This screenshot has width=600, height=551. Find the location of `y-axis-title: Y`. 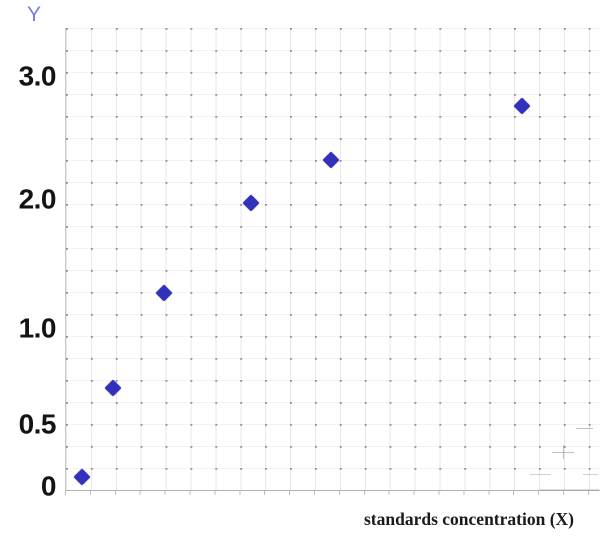

y-axis-title: Y is located at coordinates (34, 14).